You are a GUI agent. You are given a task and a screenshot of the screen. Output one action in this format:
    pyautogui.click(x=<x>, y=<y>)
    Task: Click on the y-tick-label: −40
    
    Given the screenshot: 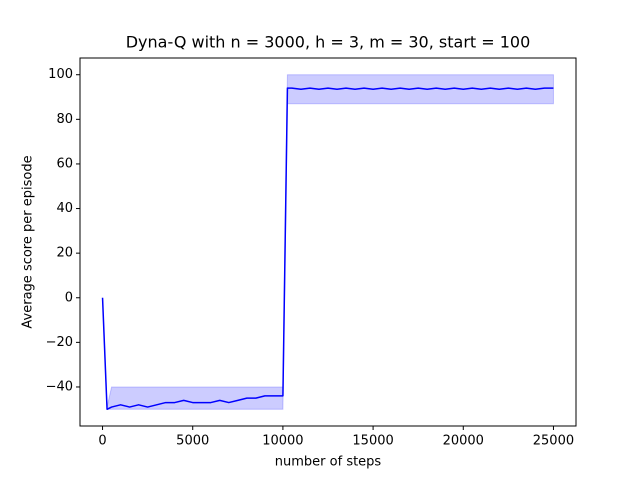 What is the action you would take?
    pyautogui.click(x=59, y=386)
    